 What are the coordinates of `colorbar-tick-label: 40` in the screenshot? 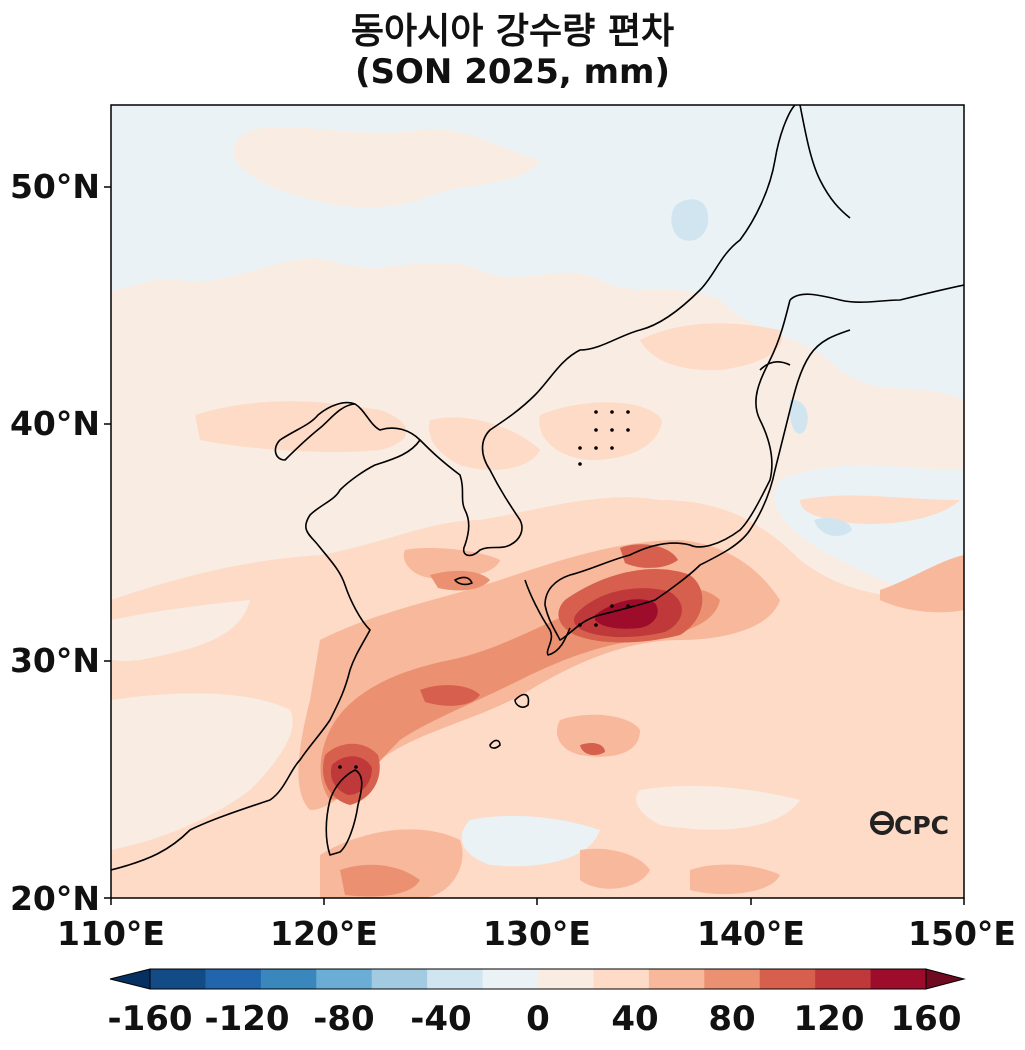 It's located at (634, 1019).